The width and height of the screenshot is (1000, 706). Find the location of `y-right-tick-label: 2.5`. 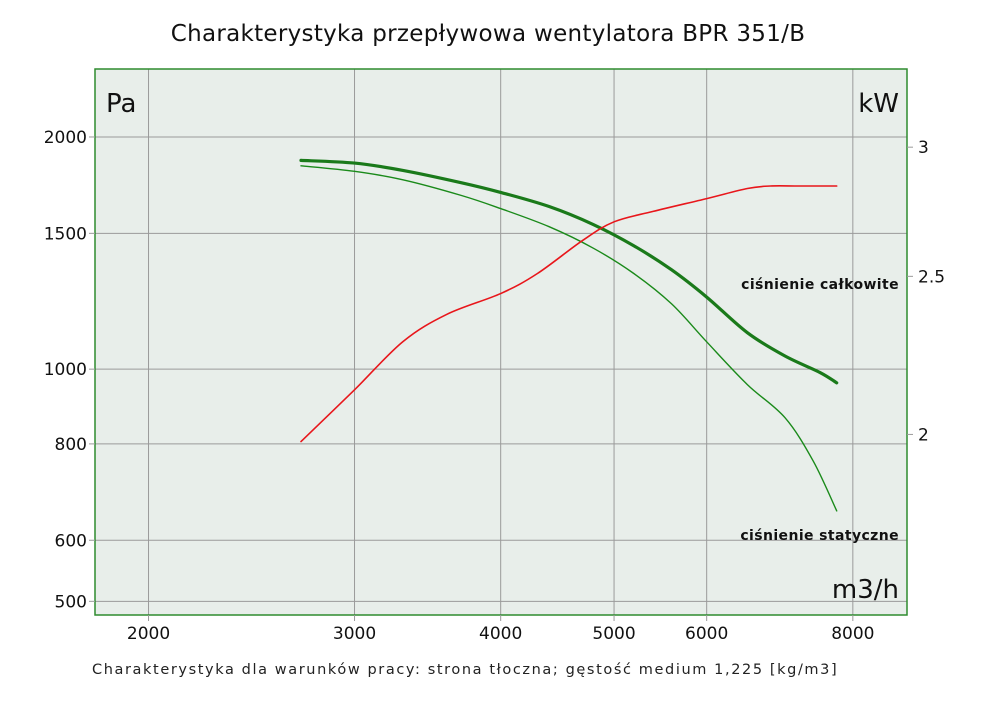

y-right-tick-label: 2.5 is located at coordinates (931, 277).